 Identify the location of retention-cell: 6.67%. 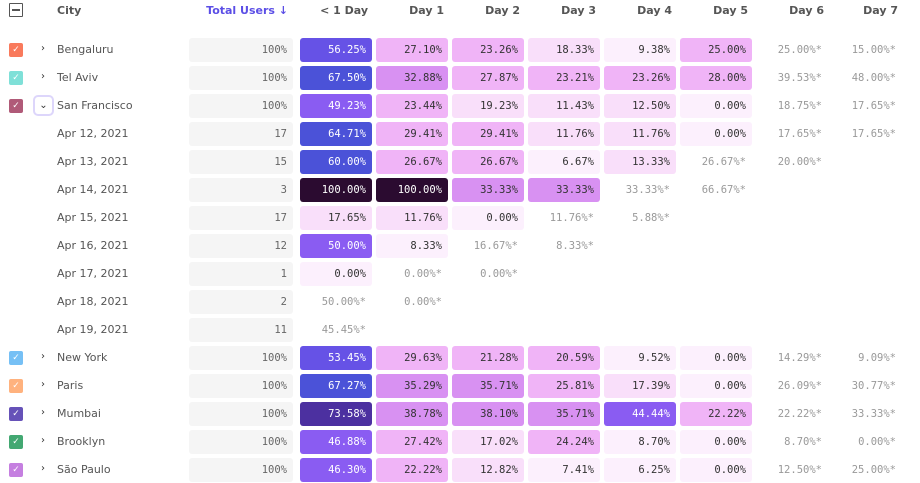
(564, 162).